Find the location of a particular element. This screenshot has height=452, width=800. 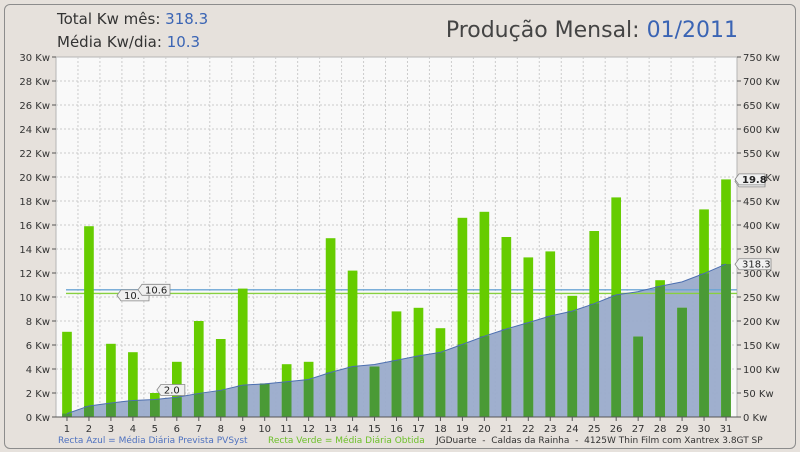

blue-average-callout: 10.6 is located at coordinates (154, 289).